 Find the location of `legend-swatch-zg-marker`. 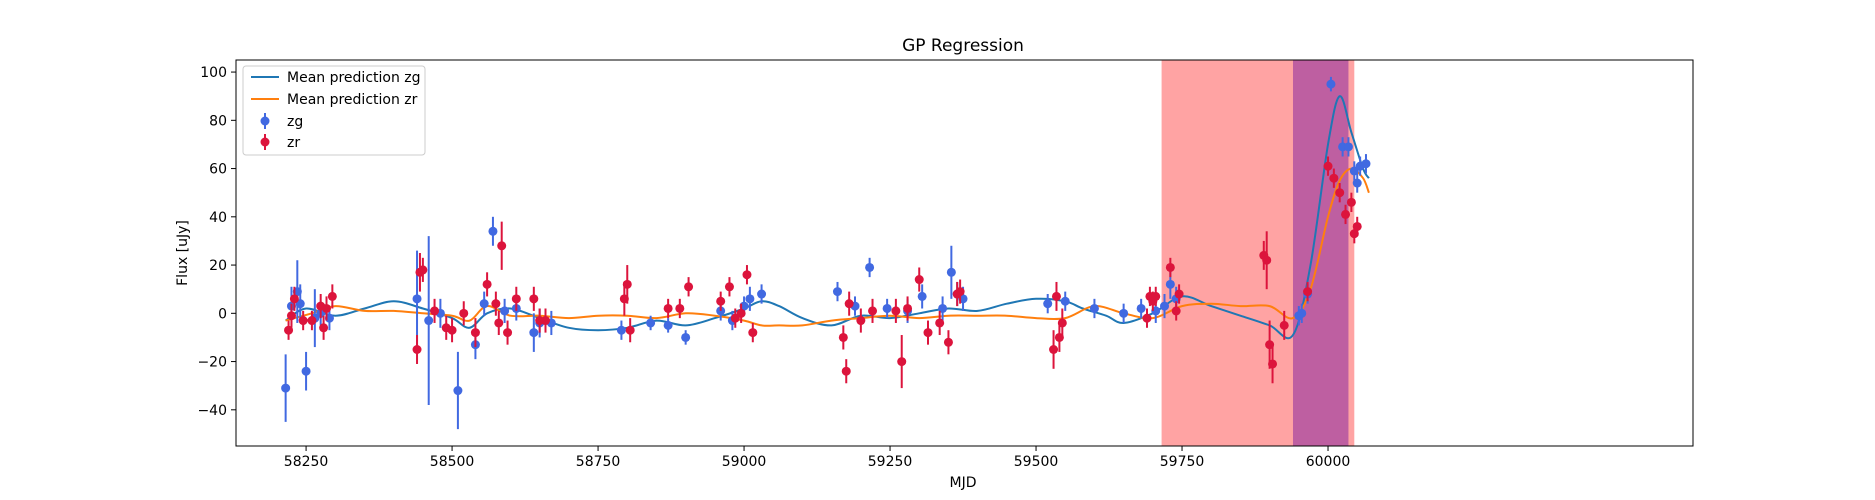

legend-swatch-zg-marker is located at coordinates (265, 121).